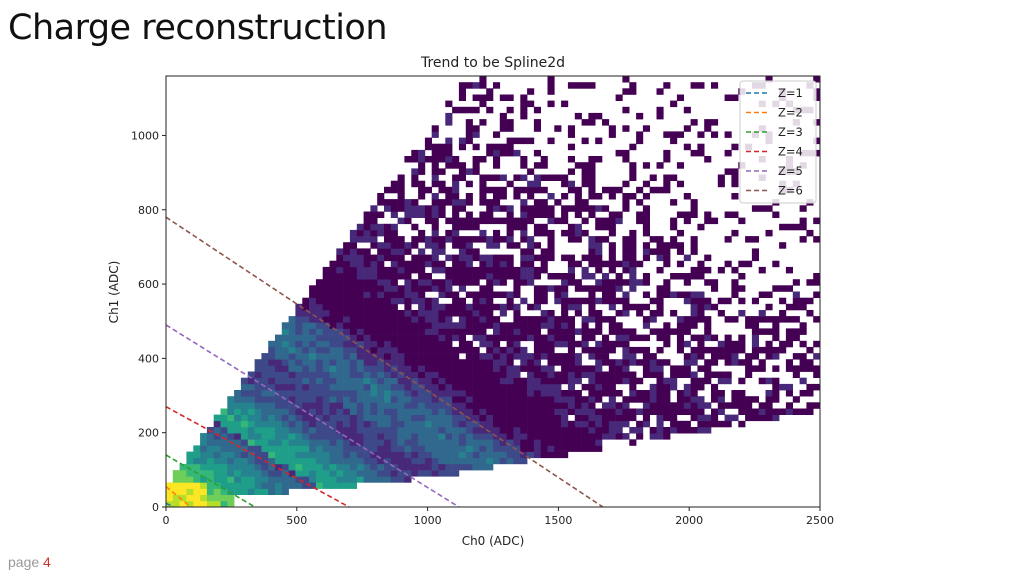  I want to click on page-footer: page 4, so click(29, 562).